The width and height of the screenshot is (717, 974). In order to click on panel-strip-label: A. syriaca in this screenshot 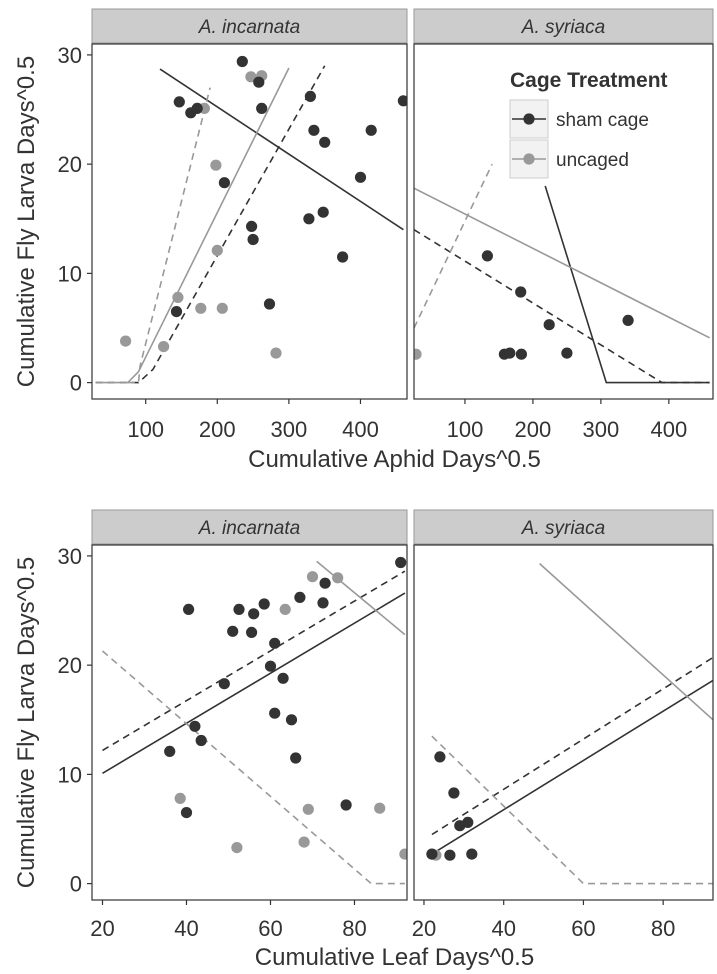, I will do `click(563, 27)`.